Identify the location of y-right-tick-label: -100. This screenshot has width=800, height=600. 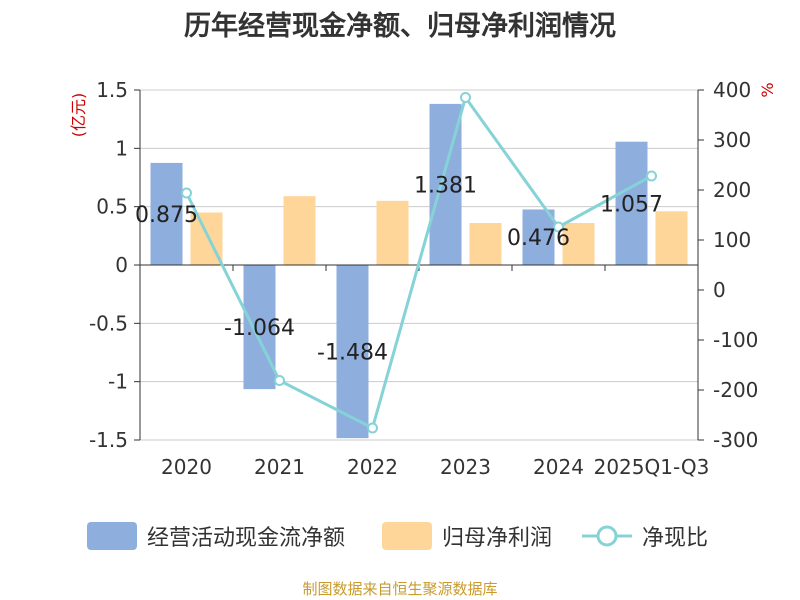
(735, 340).